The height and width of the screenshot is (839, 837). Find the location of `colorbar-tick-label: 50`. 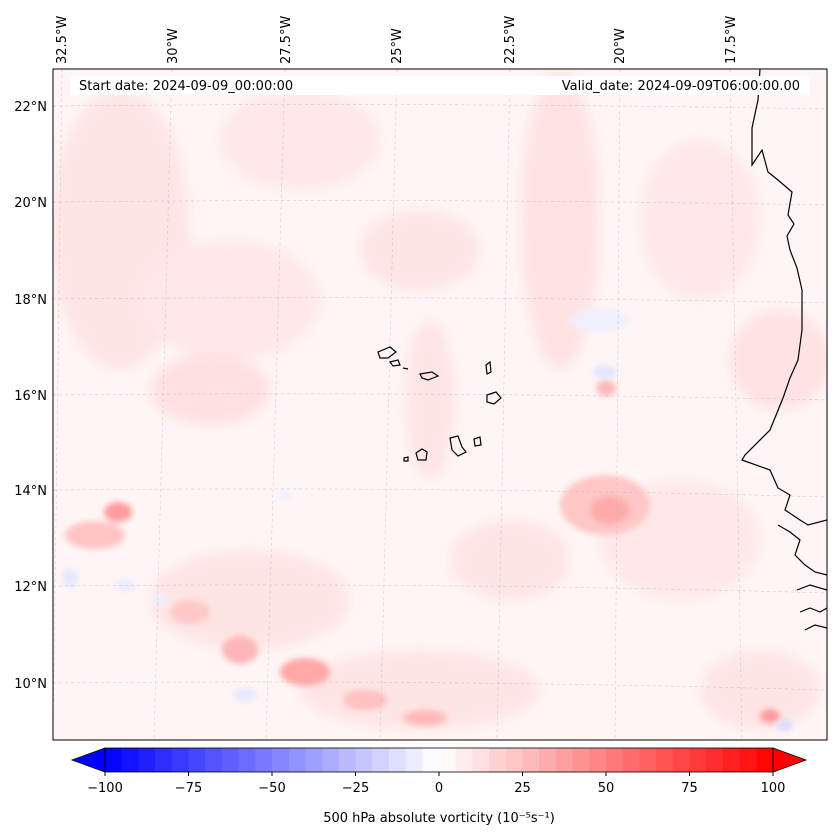

colorbar-tick-label: 50 is located at coordinates (606, 788).